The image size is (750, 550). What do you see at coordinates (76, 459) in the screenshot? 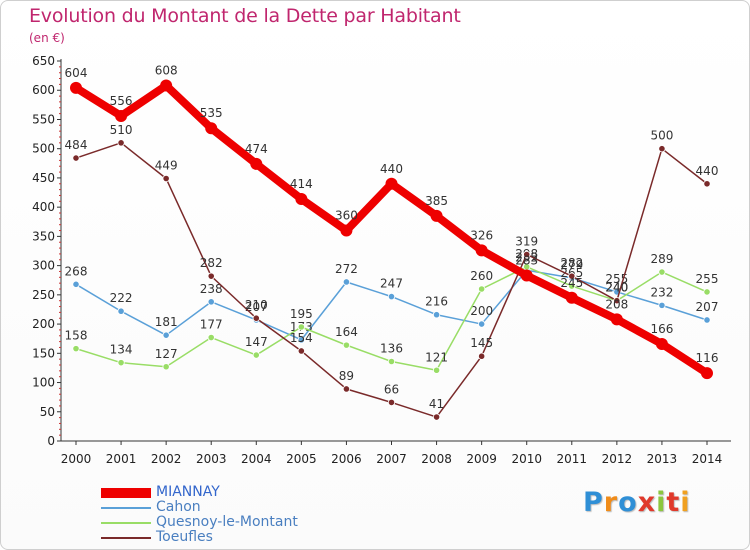
I see `x-tick-label: 2000` at bounding box center [76, 459].